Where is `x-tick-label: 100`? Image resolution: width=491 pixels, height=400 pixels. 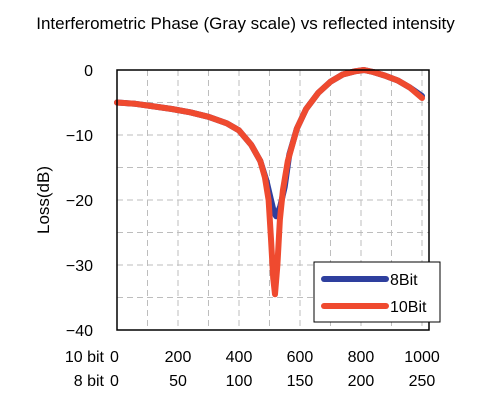
x-tick-label: 100 is located at coordinates (239, 381).